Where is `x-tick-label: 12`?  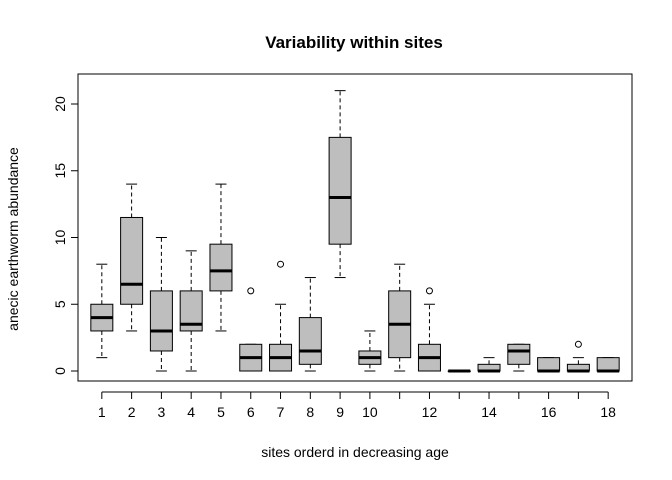
x-tick-label: 12 is located at coordinates (430, 412).